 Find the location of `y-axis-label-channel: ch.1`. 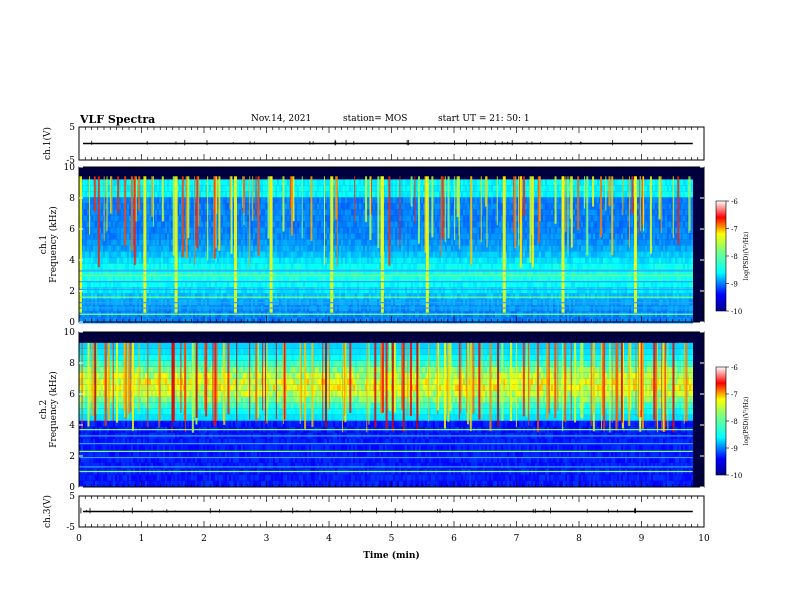

y-axis-label-channel: ch.1 is located at coordinates (44, 244).